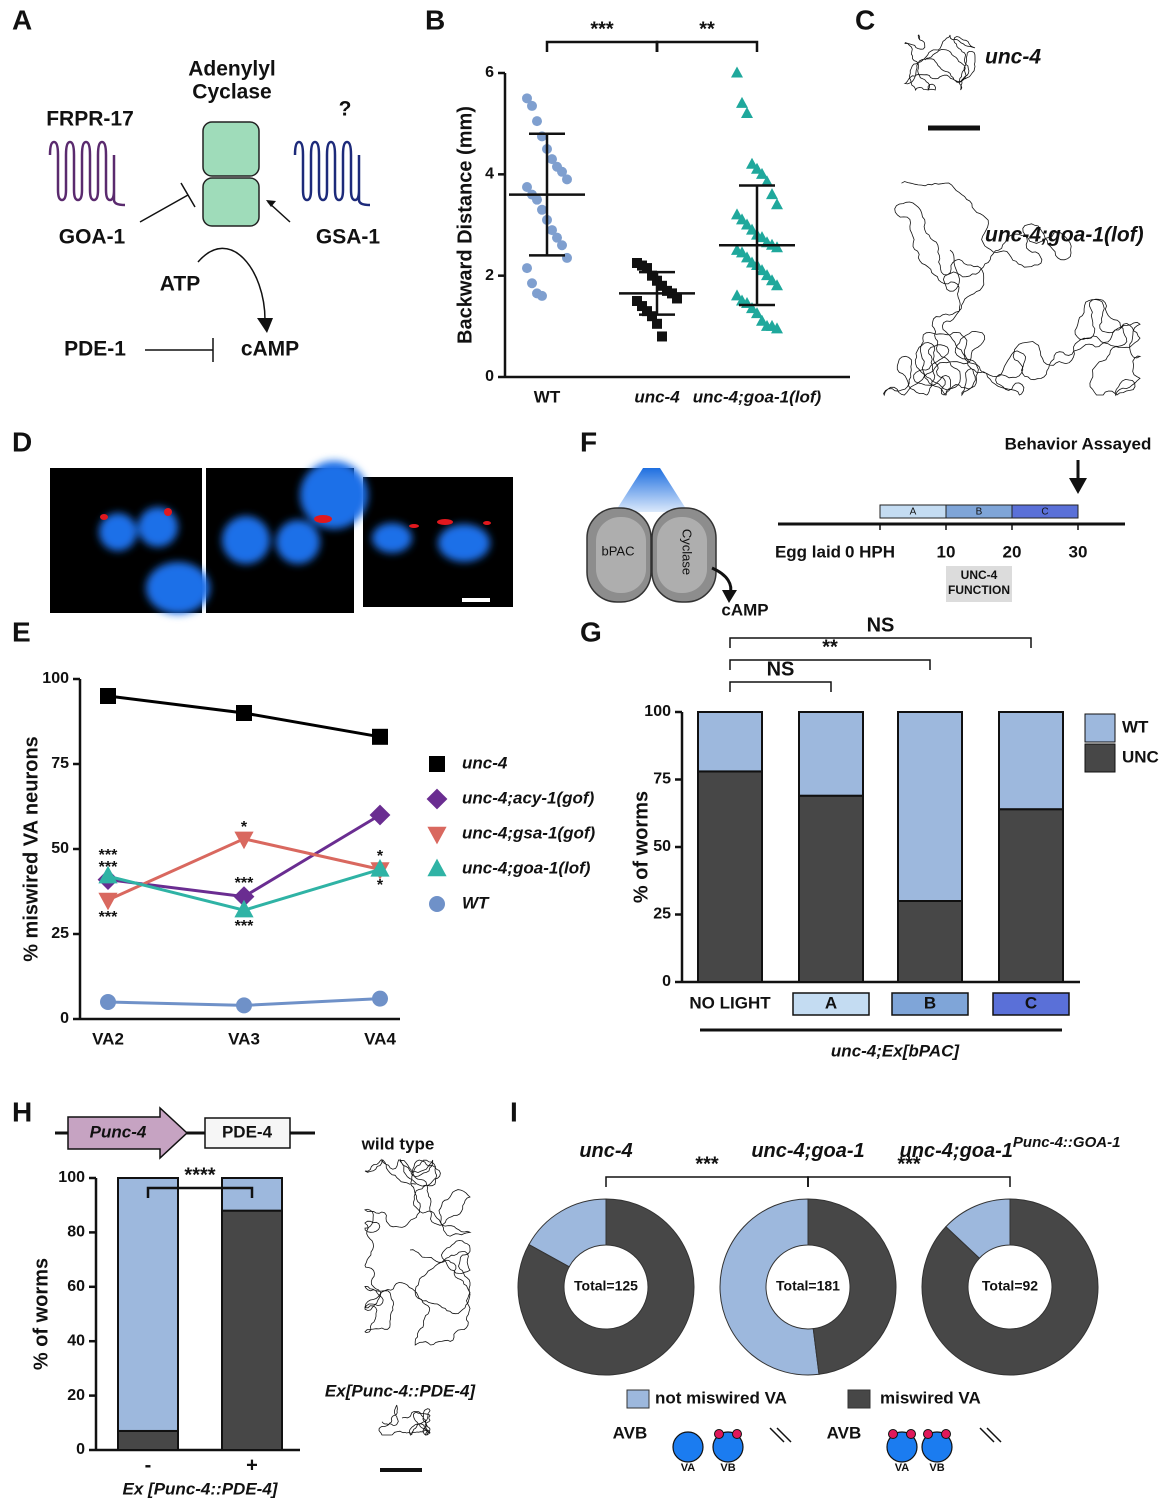 The height and width of the screenshot is (1500, 1161). What do you see at coordinates (780, 1435) in the screenshot?
I see `break-mark` at bounding box center [780, 1435].